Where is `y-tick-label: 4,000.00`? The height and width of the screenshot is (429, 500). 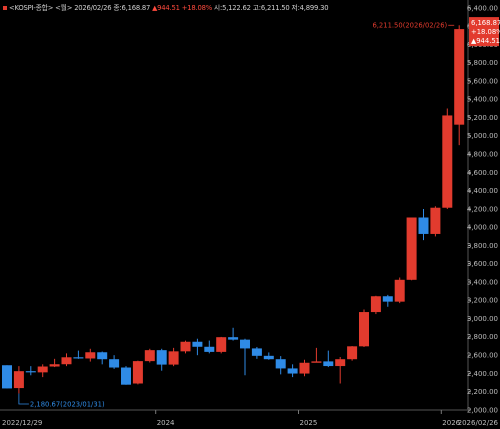
y-tick-label: 4,000.00 is located at coordinates (482, 228).